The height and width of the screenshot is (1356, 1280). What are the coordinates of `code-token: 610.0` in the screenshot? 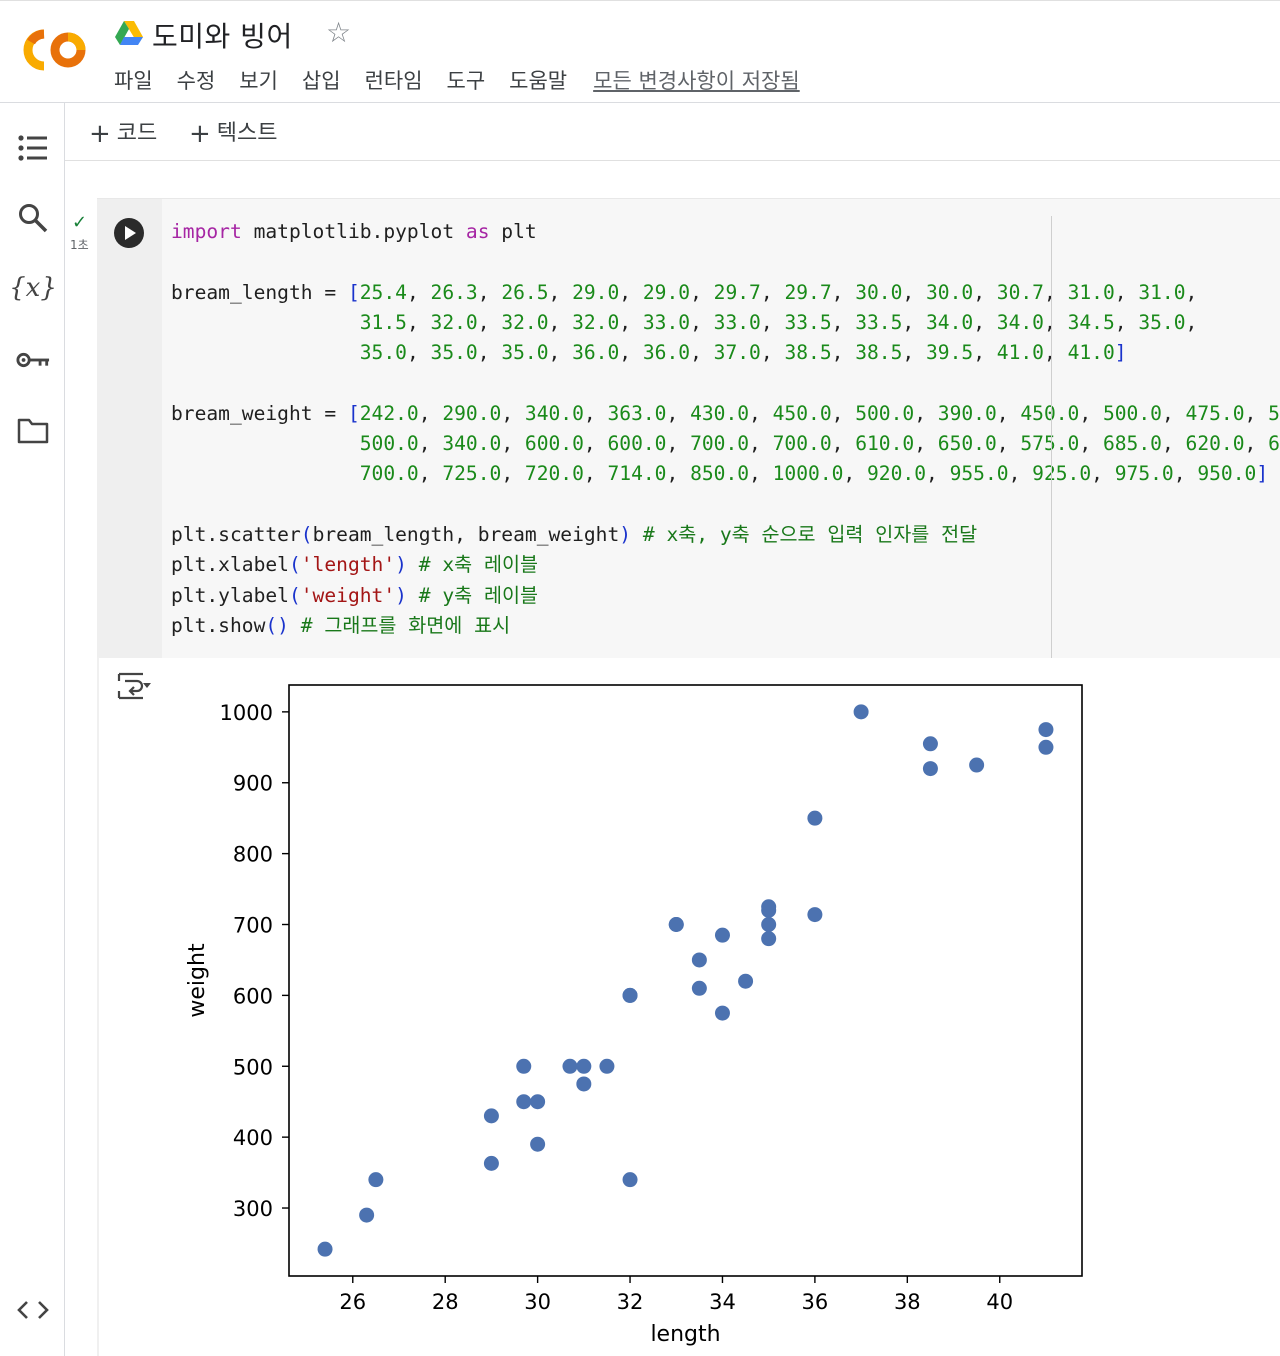 It's located at (885, 444).